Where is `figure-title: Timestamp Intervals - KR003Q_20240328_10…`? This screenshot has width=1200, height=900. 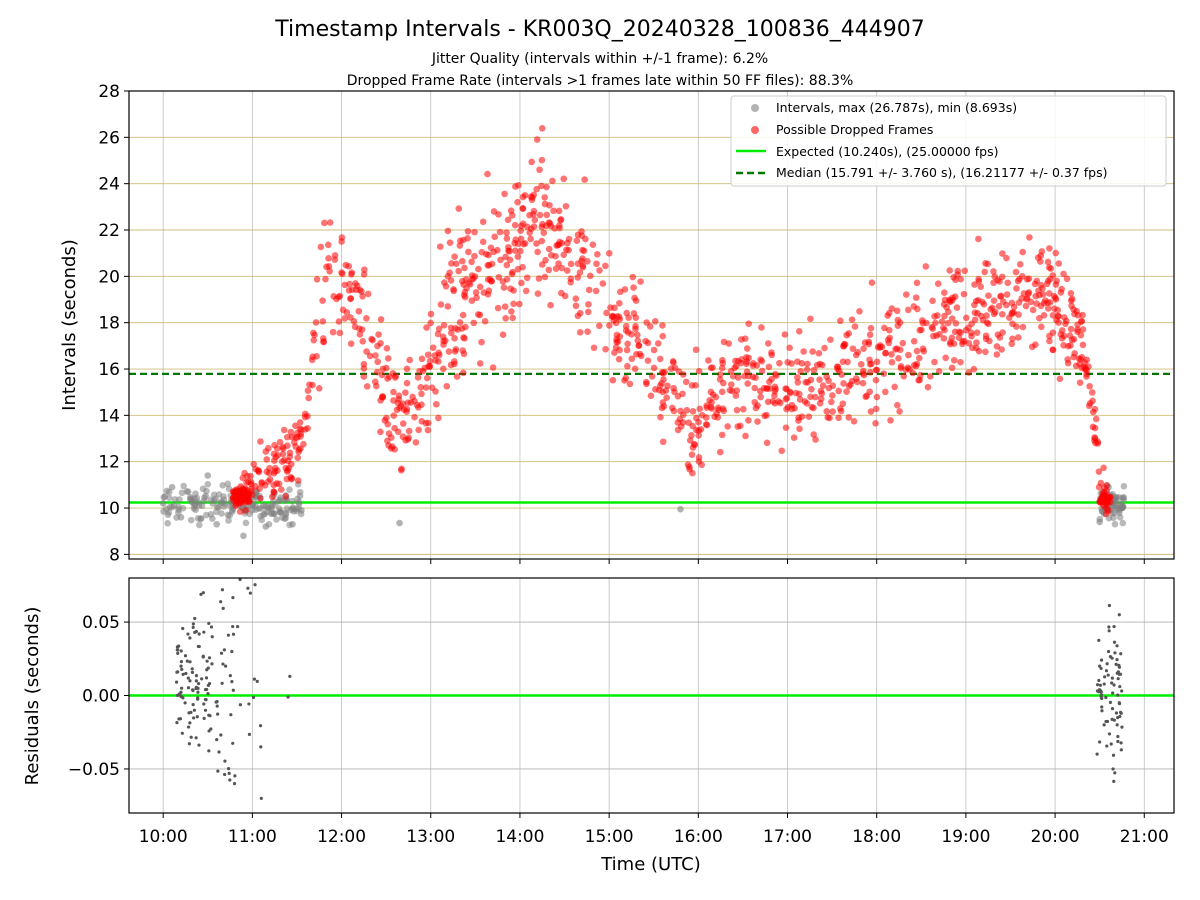 figure-title: Timestamp Intervals - KR003Q_20240328_10… is located at coordinates (599, 29).